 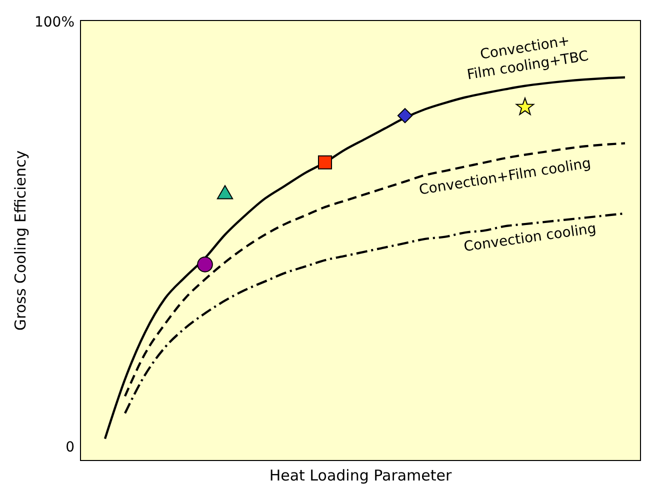 What do you see at coordinates (530, 238) in the screenshot?
I see `annotation: Convection cooling` at bounding box center [530, 238].